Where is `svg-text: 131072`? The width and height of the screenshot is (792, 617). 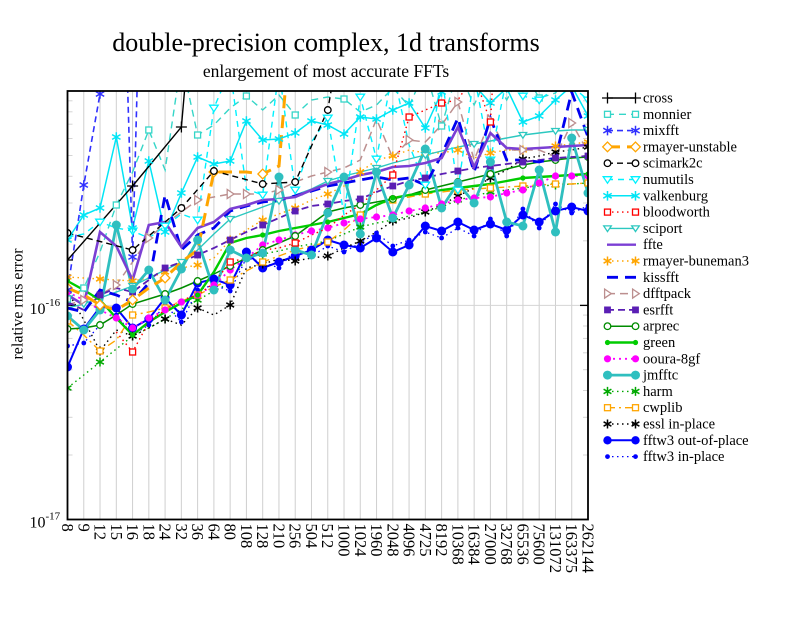
svg-text: 131072 is located at coordinates (555, 549).